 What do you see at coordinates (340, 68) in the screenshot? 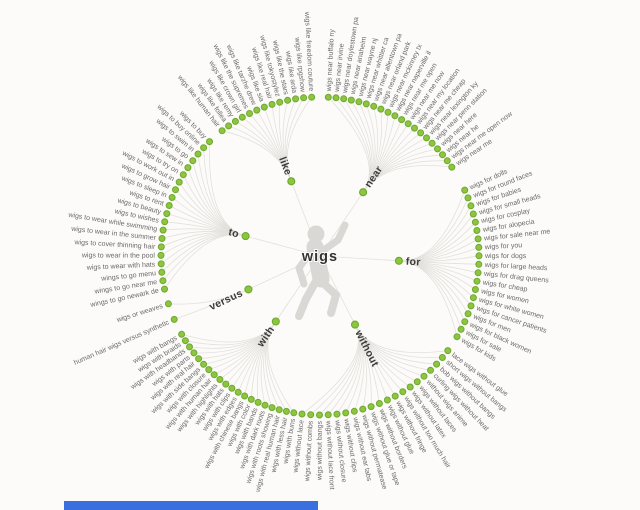
I see `keyword-label: wigs near irvine` at bounding box center [340, 68].